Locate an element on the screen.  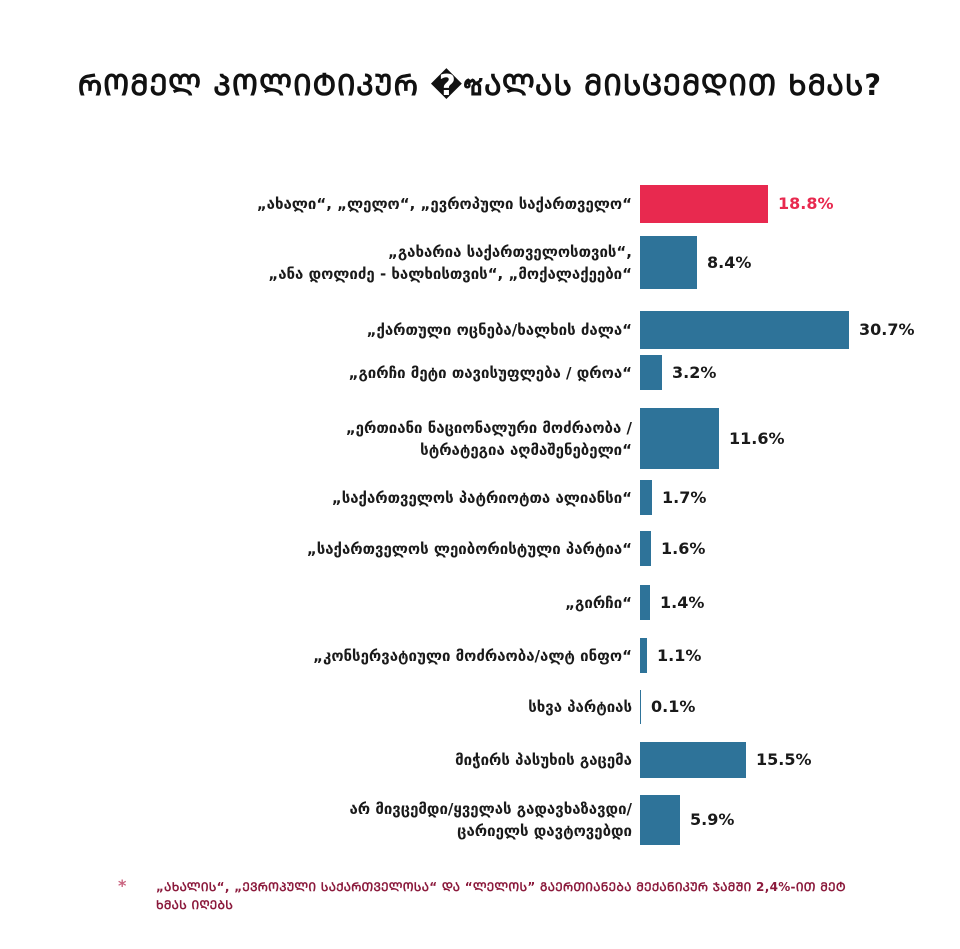
value-label-12: 5.9% is located at coordinates (712, 819).